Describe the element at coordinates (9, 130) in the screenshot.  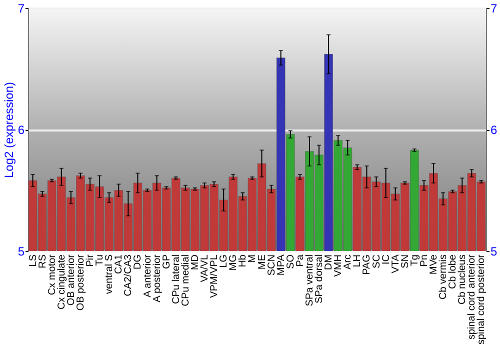
I see `y-axis-title: Log2 (expression)` at that location.